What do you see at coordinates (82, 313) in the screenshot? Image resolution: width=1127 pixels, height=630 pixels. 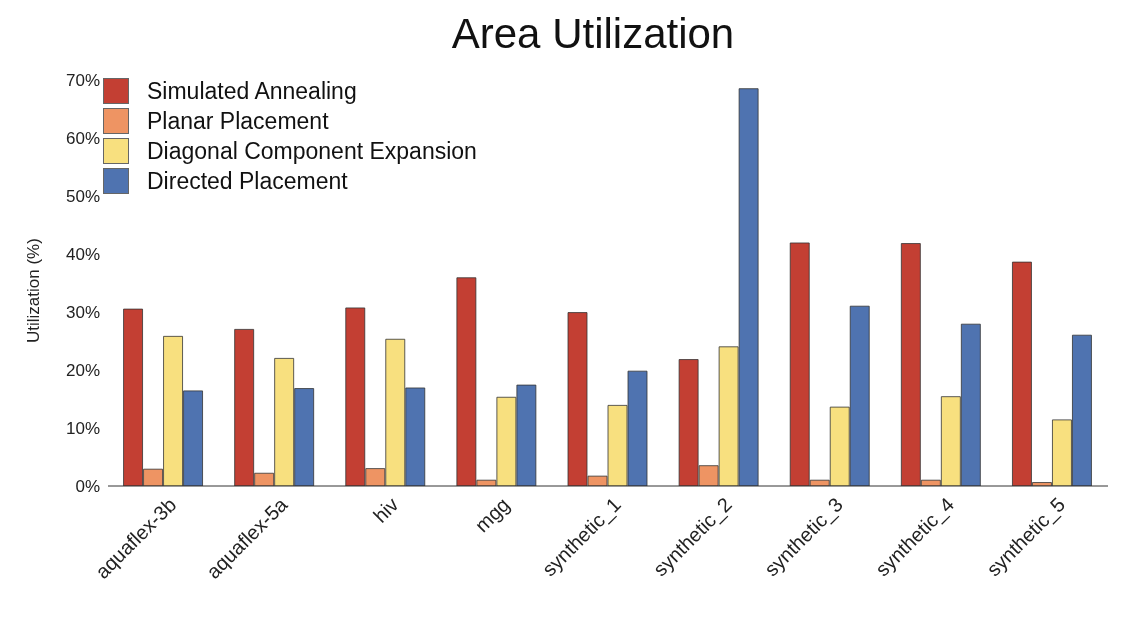 I see `y-tick-label: 30%` at bounding box center [82, 313].